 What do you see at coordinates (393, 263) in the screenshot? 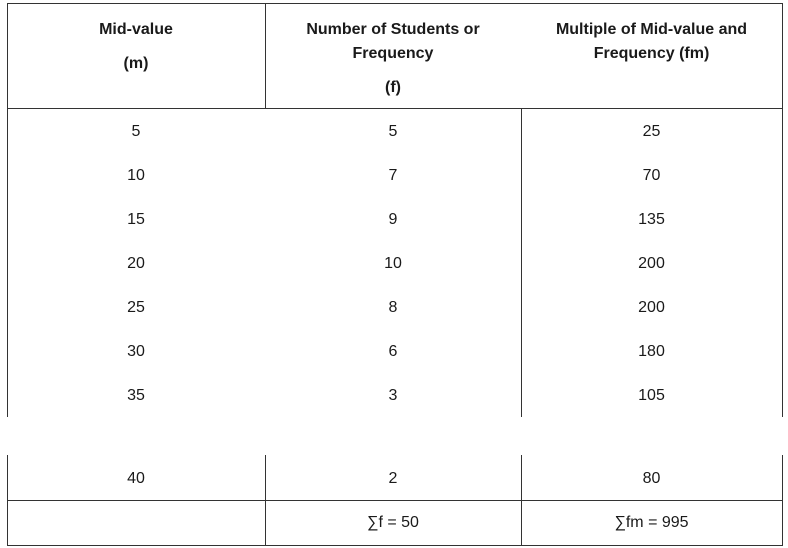
I see `cell-f: 10` at bounding box center [393, 263].